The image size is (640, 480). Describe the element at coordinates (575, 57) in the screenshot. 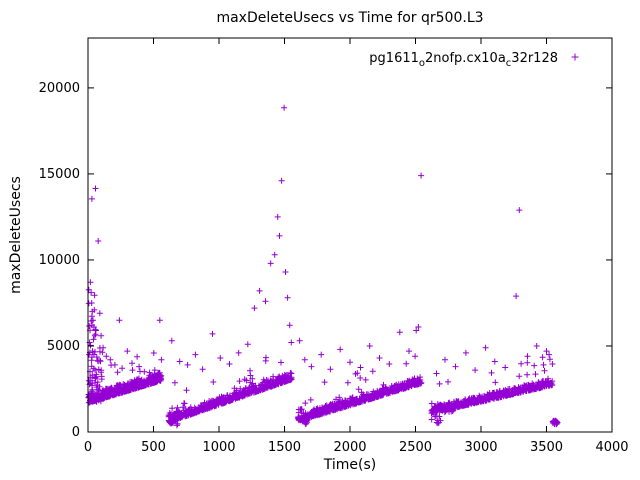

I see `legend-marker-plus-icon` at that location.